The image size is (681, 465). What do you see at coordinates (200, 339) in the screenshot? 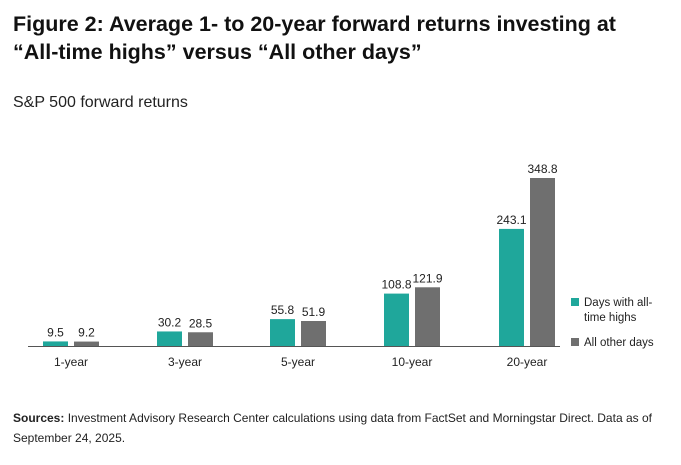
I see `bar-all-other-days-3-year` at bounding box center [200, 339].